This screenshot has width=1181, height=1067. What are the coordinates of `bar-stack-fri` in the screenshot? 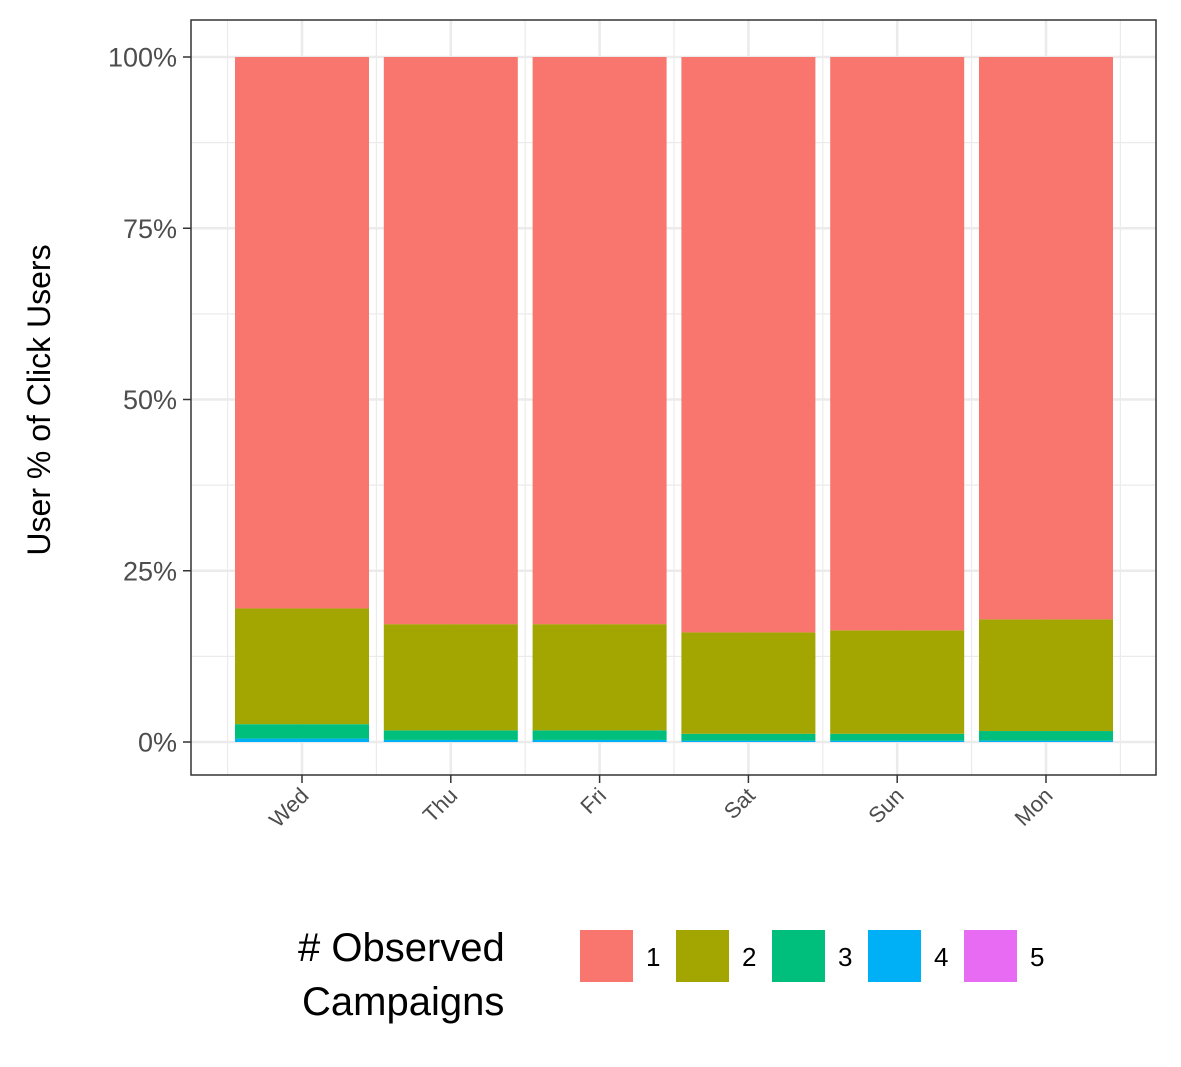 It's located at (599, 399).